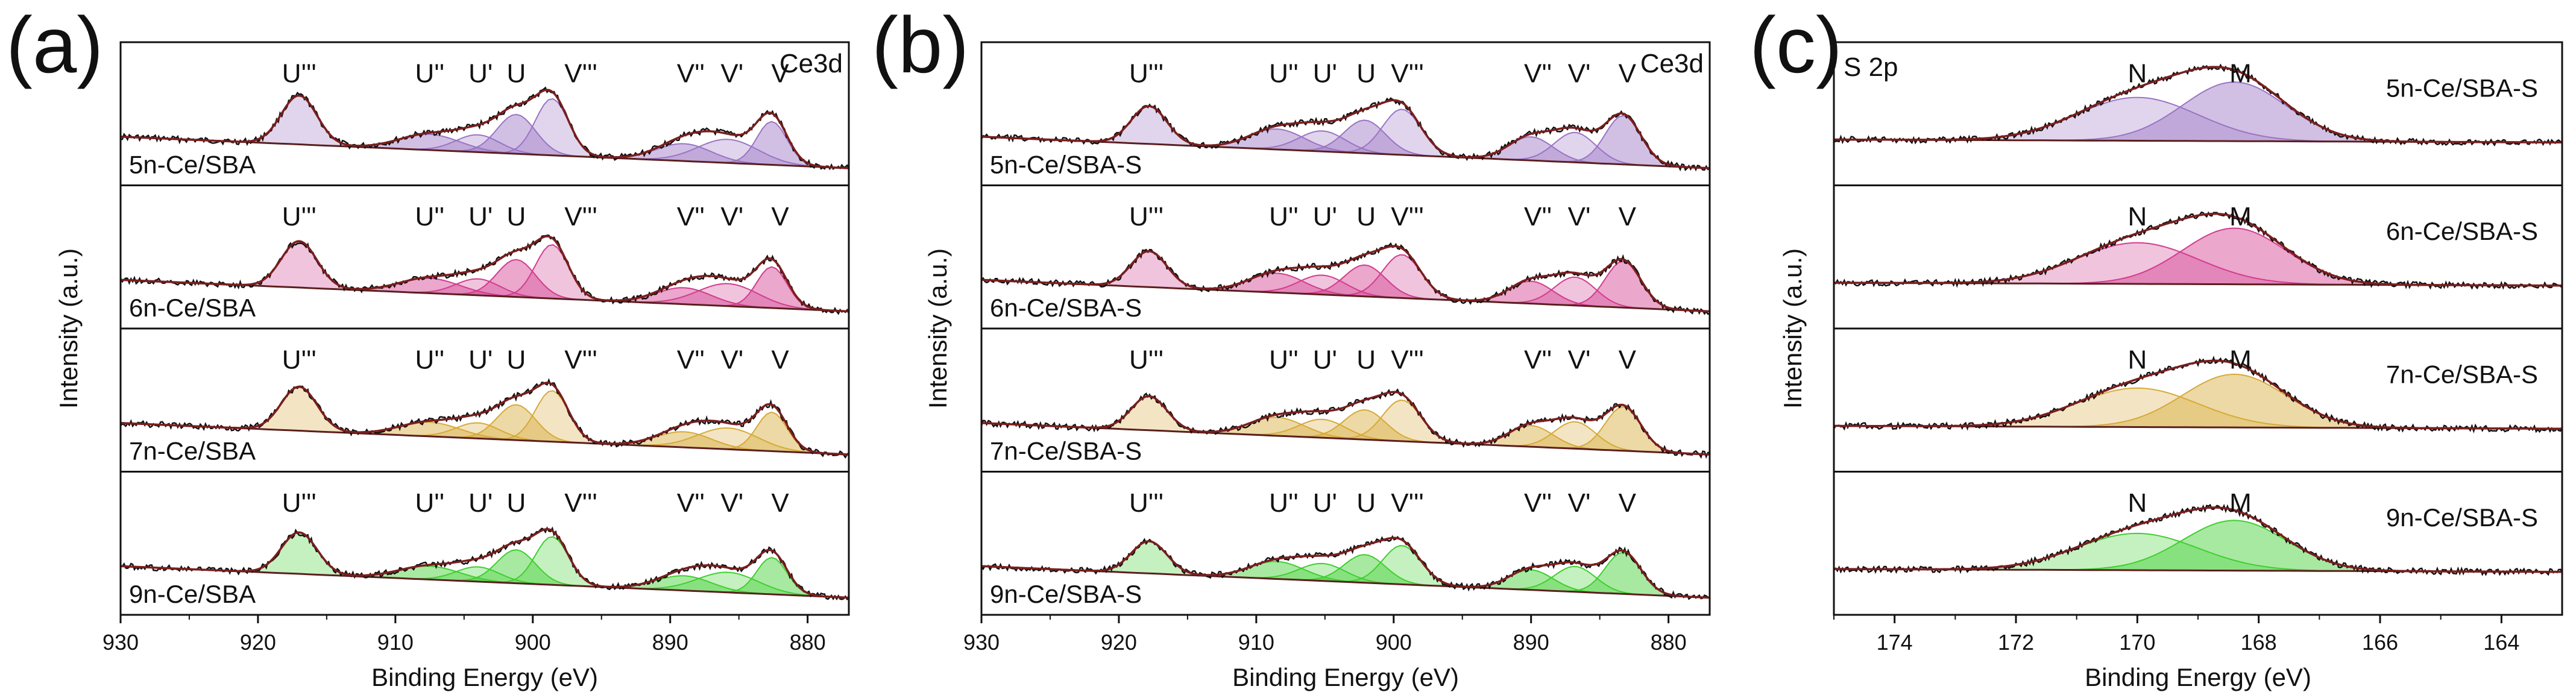 This screenshot has height=695, width=2576. I want to click on subplot-c-3: 7n-Ce/SBA-S N M, so click(2198, 400).